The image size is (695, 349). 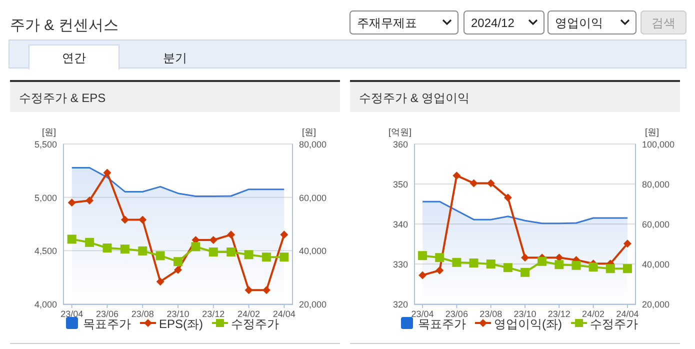 What do you see at coordinates (62, 98) in the screenshot?
I see `chart-title: 수정주가 & EPS` at bounding box center [62, 98].